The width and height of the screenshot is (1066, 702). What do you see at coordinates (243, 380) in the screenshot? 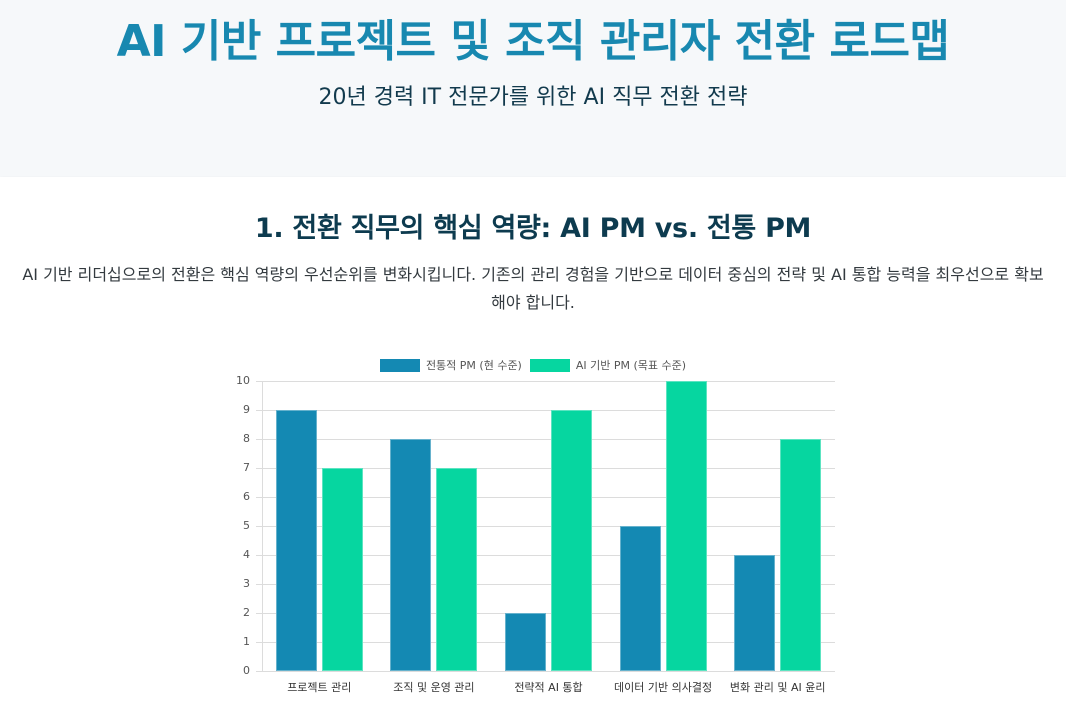
I see `y-tick-label: 10` at bounding box center [243, 380].